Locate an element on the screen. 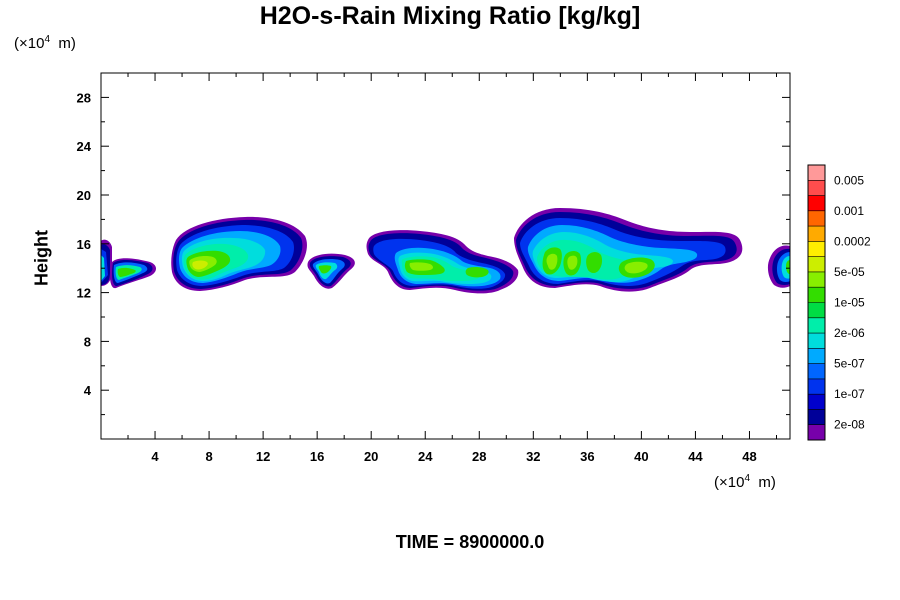 Image resolution: width=900 pixels, height=600 pixels. y-tick-label: 28 is located at coordinates (84, 97).